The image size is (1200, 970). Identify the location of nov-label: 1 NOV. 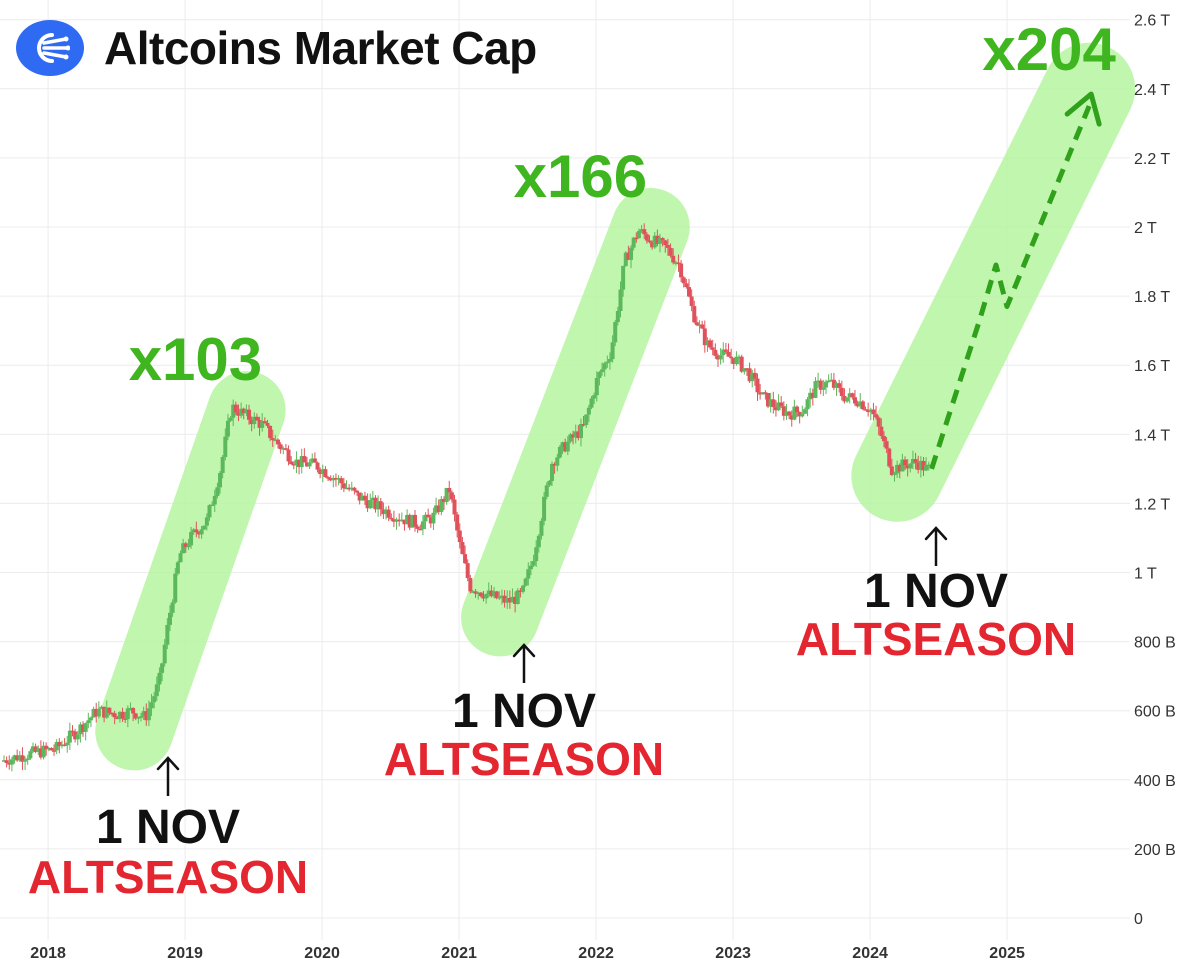
(168, 827).